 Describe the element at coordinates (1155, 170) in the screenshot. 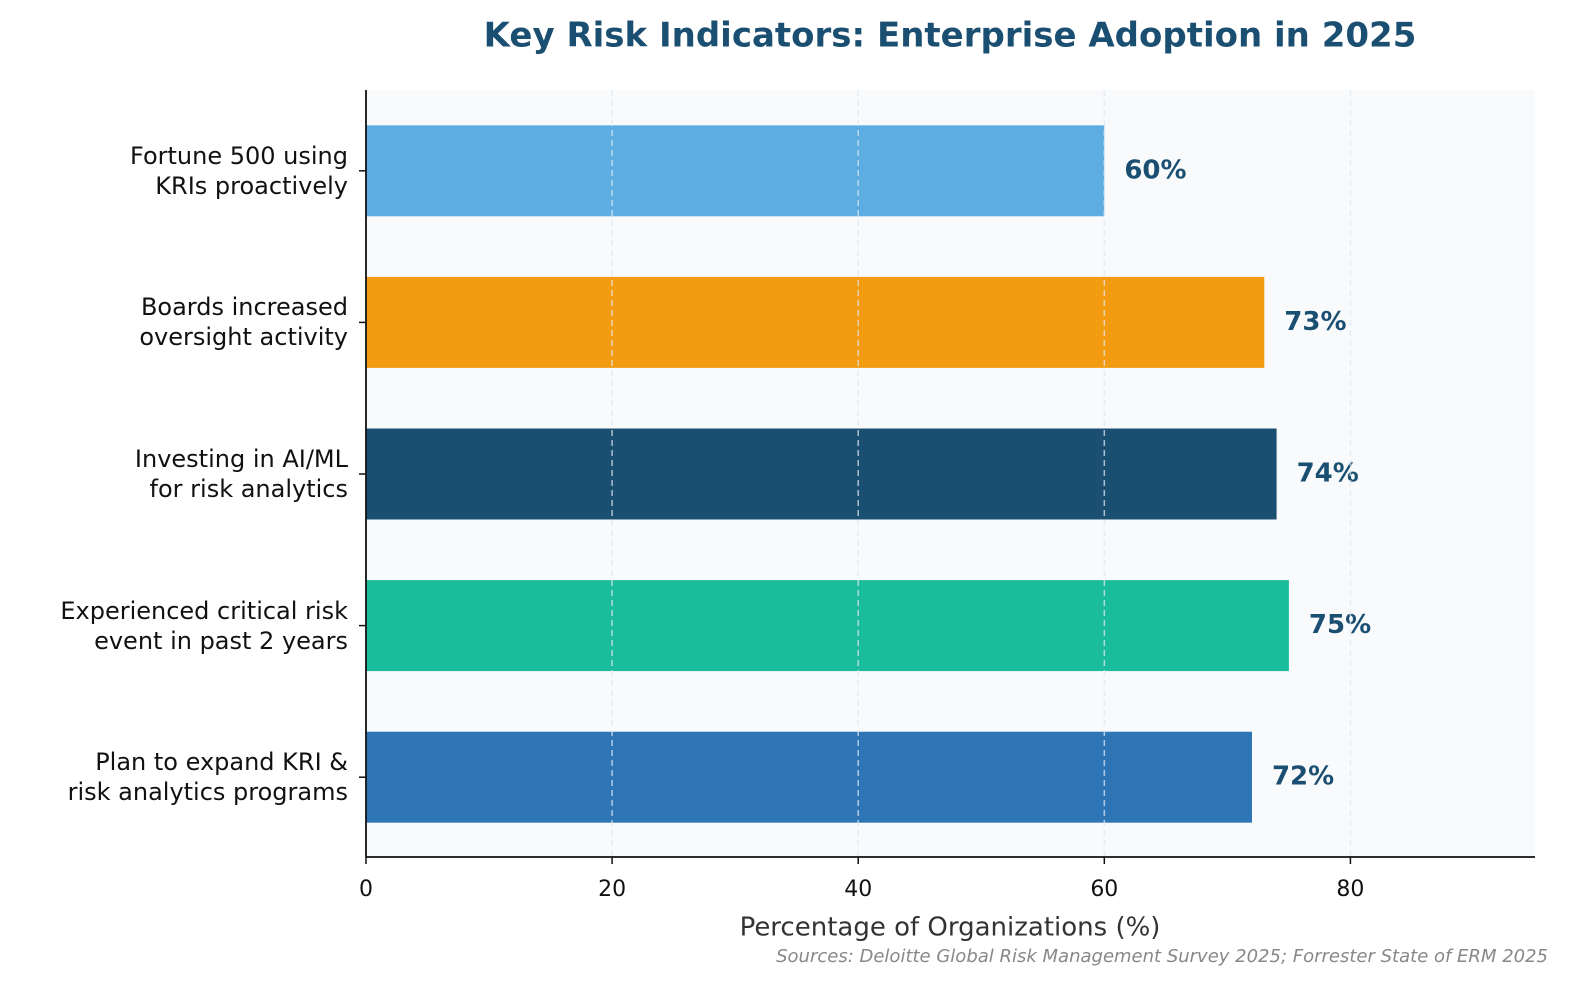

I see `value-label: 60%` at that location.